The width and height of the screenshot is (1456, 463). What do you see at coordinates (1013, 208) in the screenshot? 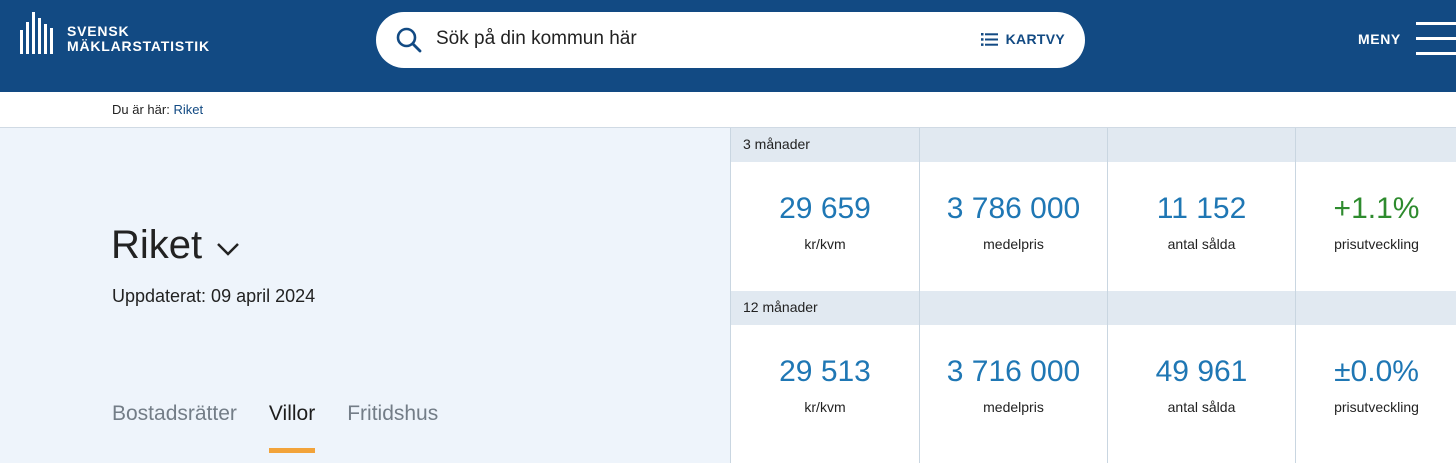
I see `stat-value: 3 786 000` at bounding box center [1013, 208].